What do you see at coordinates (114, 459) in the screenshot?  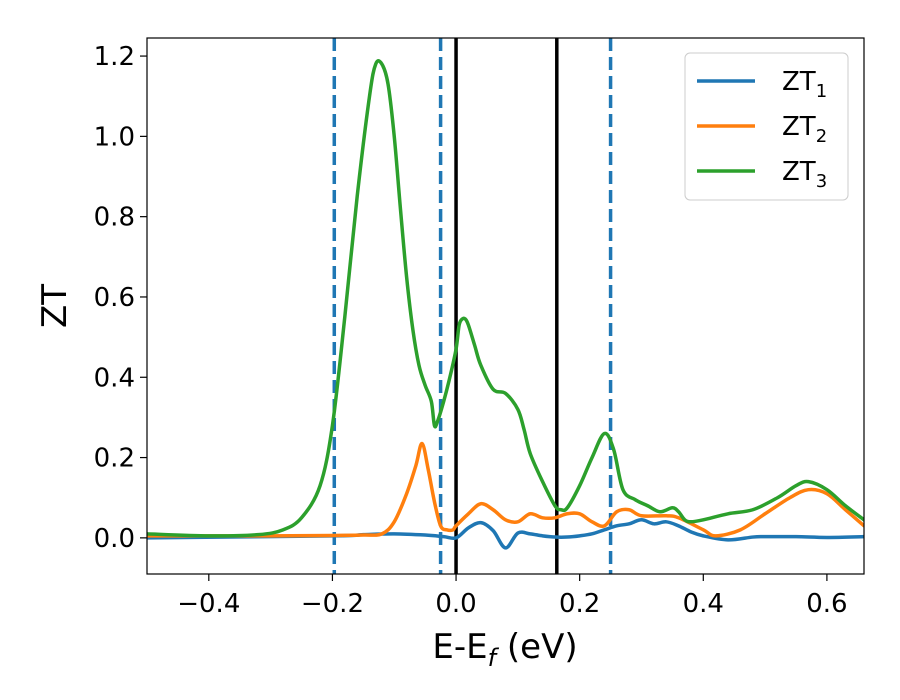 I see `y-tick-label: 0.2` at bounding box center [114, 459].